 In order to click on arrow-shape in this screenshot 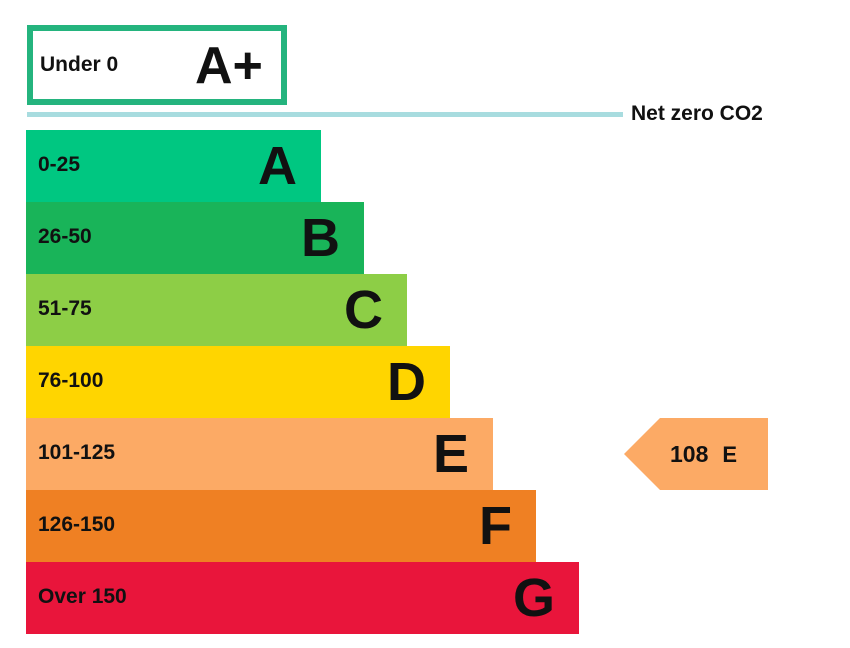, I will do `click(696, 454)`.